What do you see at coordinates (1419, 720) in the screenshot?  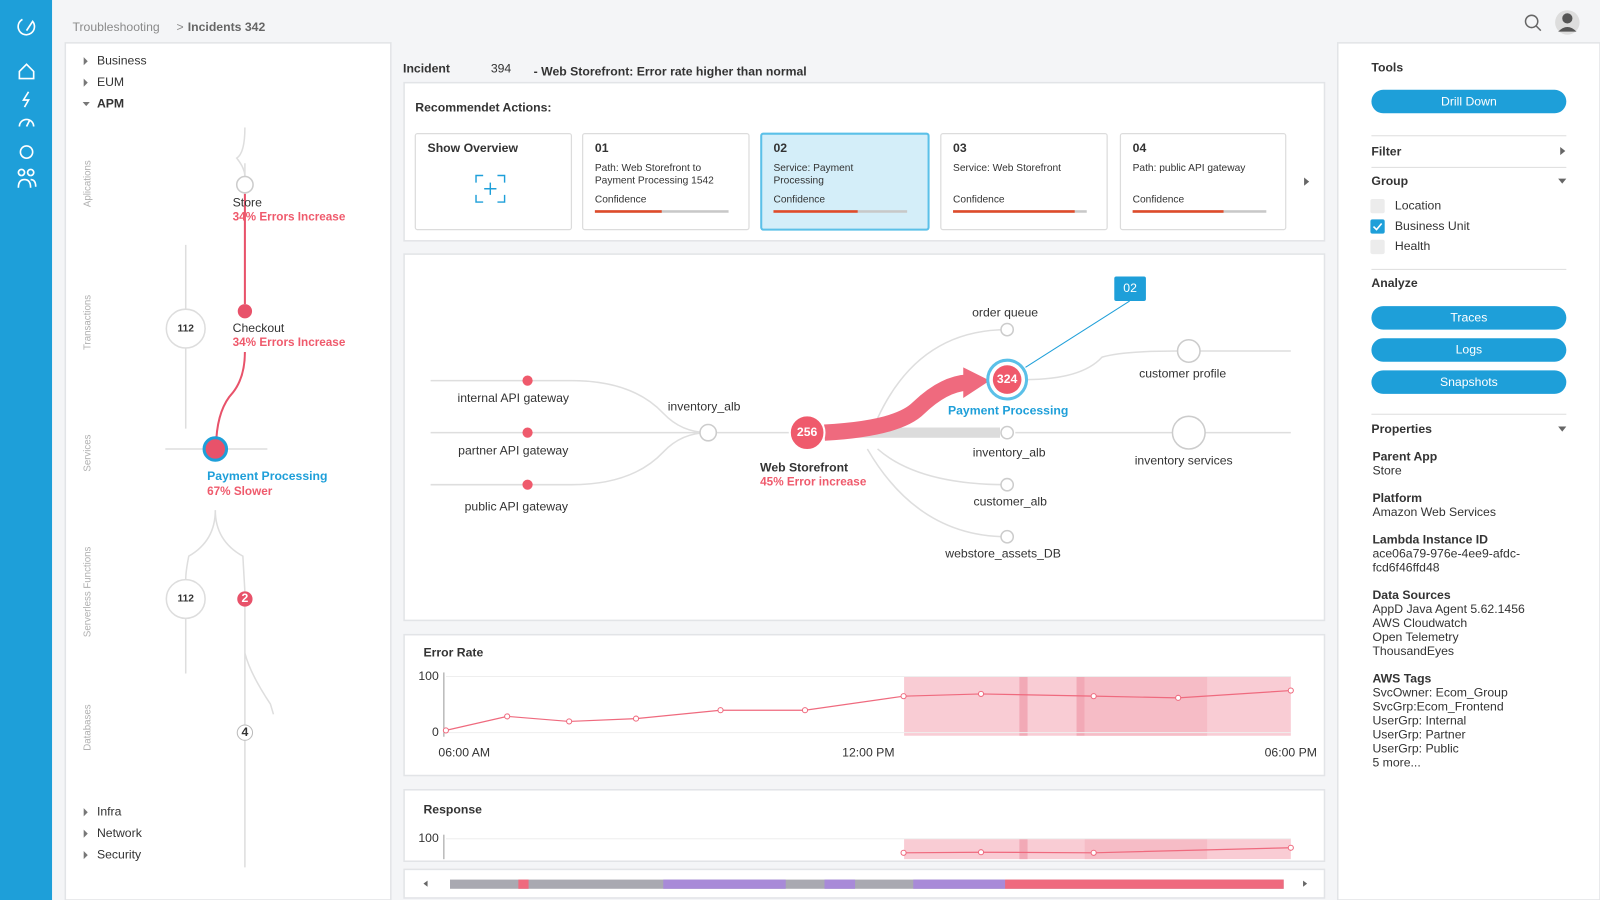 I see `property-value: UserGrp: Internal` at bounding box center [1419, 720].